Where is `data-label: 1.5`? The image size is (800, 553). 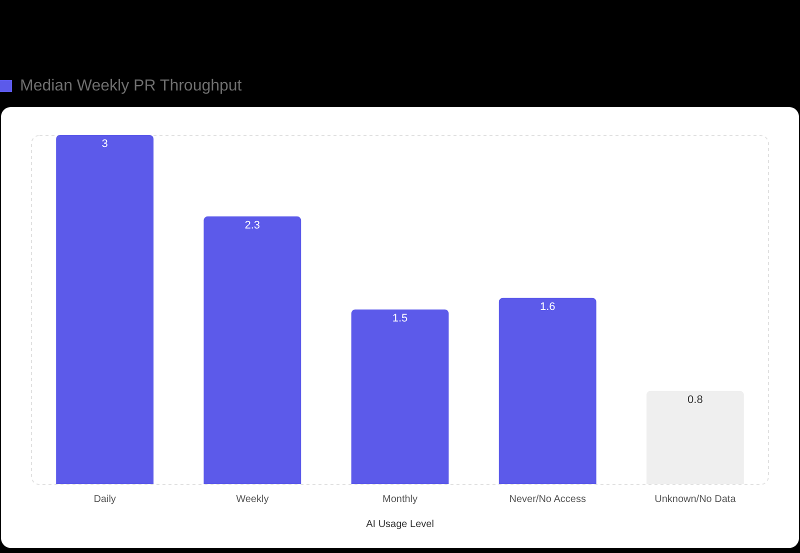
data-label: 1.5 is located at coordinates (400, 318).